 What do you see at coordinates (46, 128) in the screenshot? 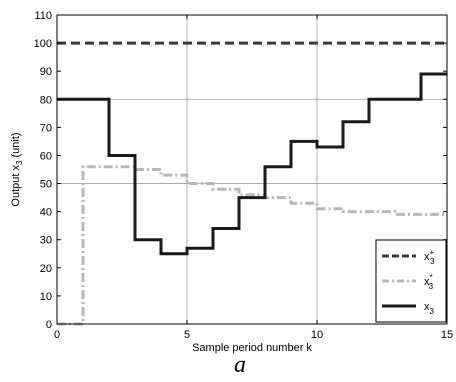
I see `y-tick-label: 70` at bounding box center [46, 128].